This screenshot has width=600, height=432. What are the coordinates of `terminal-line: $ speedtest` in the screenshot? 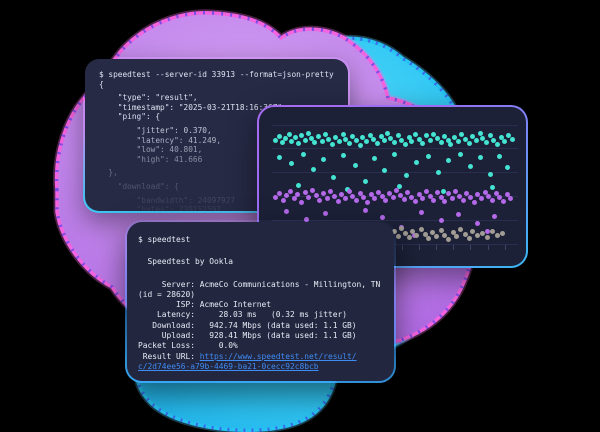 It's located at (164, 239).